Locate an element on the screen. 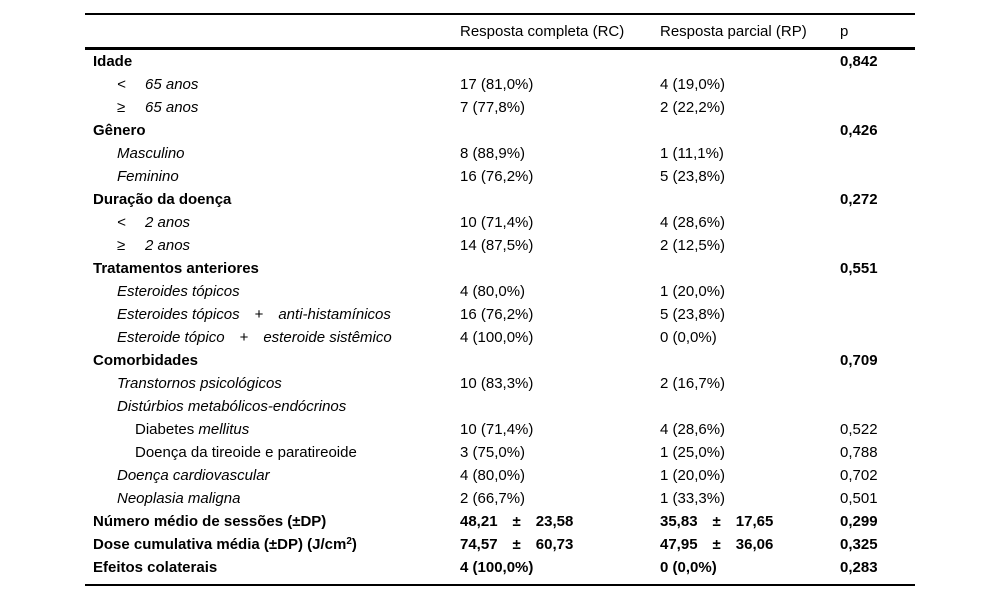 The image size is (1000, 599). cell-resposta-parcial: 1 (25,0%) is located at coordinates (693, 452).